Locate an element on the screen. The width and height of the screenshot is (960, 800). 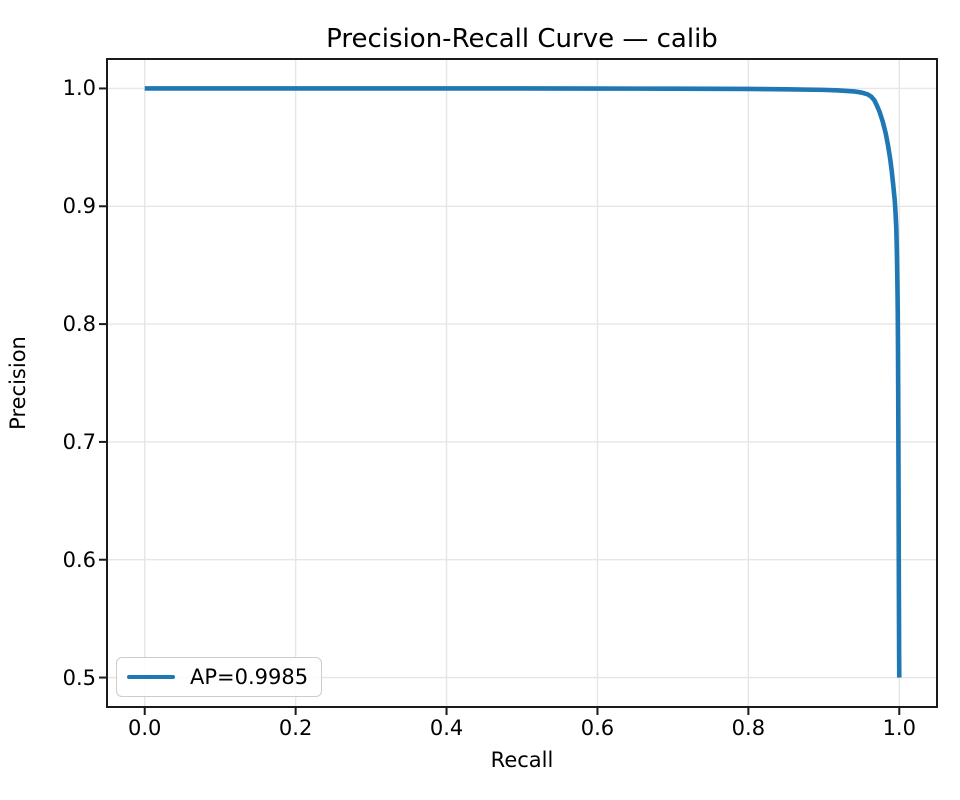
x-tick-label: 0.4 is located at coordinates (446, 728).